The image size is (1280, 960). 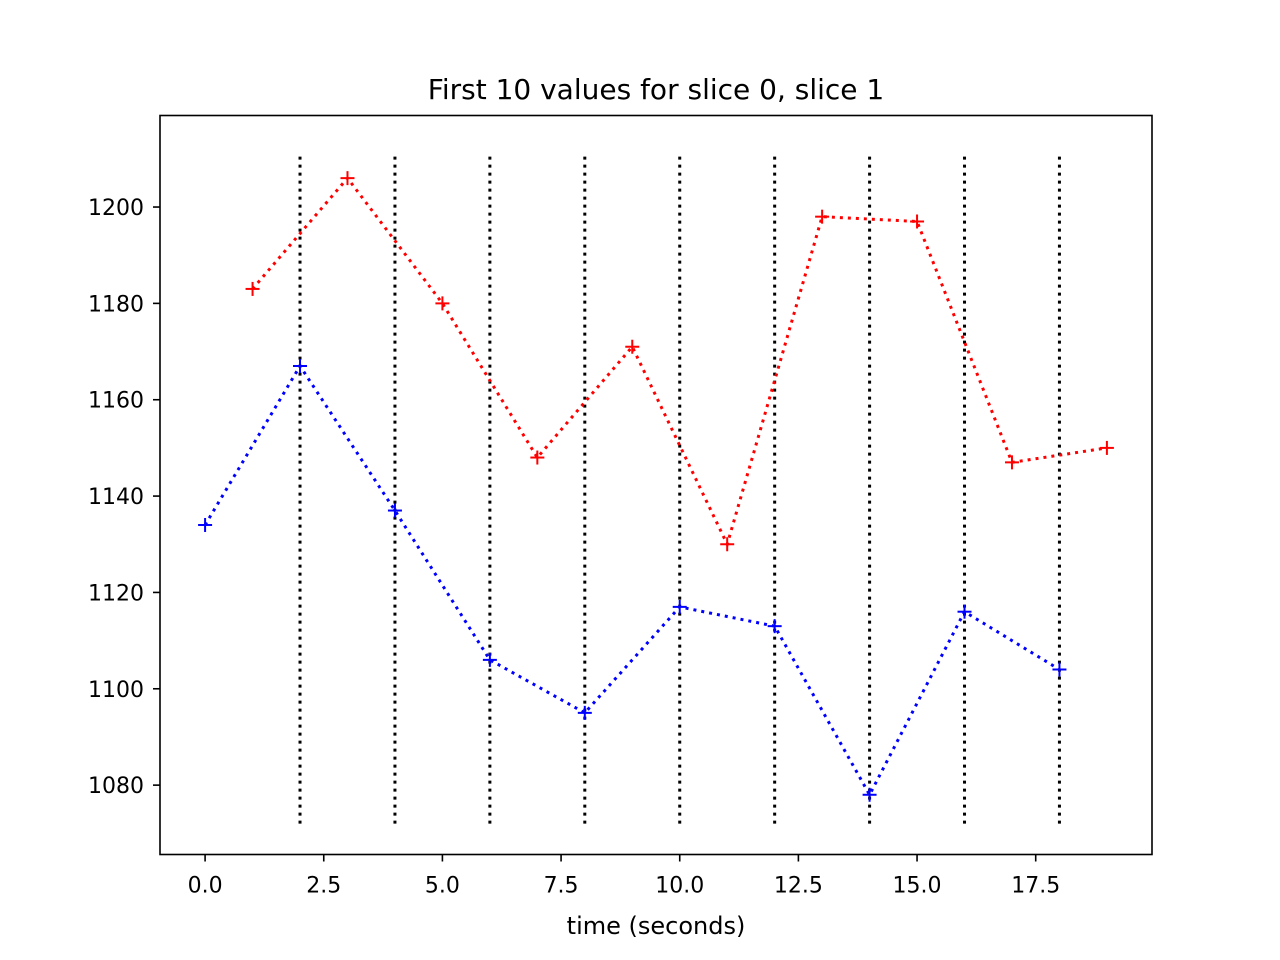 I want to click on x-tick-label: 2.5, so click(x=323, y=886).